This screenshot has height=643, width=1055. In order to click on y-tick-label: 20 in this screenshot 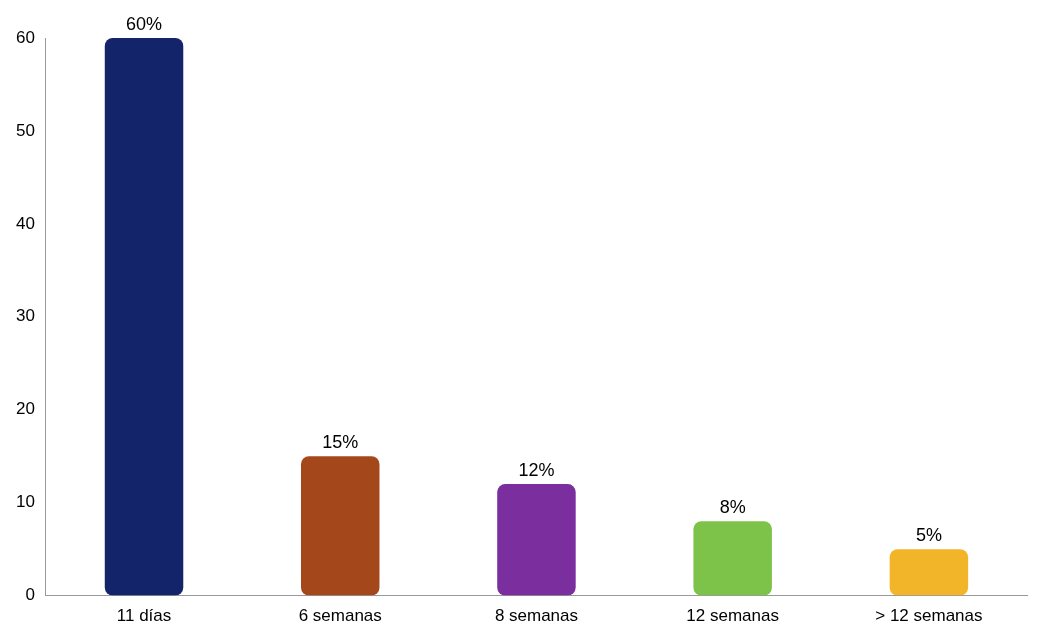, I will do `click(25, 409)`.